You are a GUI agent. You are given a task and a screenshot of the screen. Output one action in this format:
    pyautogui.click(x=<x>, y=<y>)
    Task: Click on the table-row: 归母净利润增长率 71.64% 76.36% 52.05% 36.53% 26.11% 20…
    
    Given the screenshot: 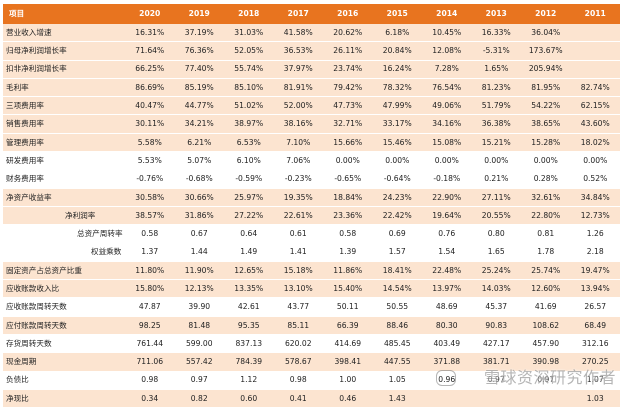 What is the action you would take?
    pyautogui.click(x=311, y=51)
    